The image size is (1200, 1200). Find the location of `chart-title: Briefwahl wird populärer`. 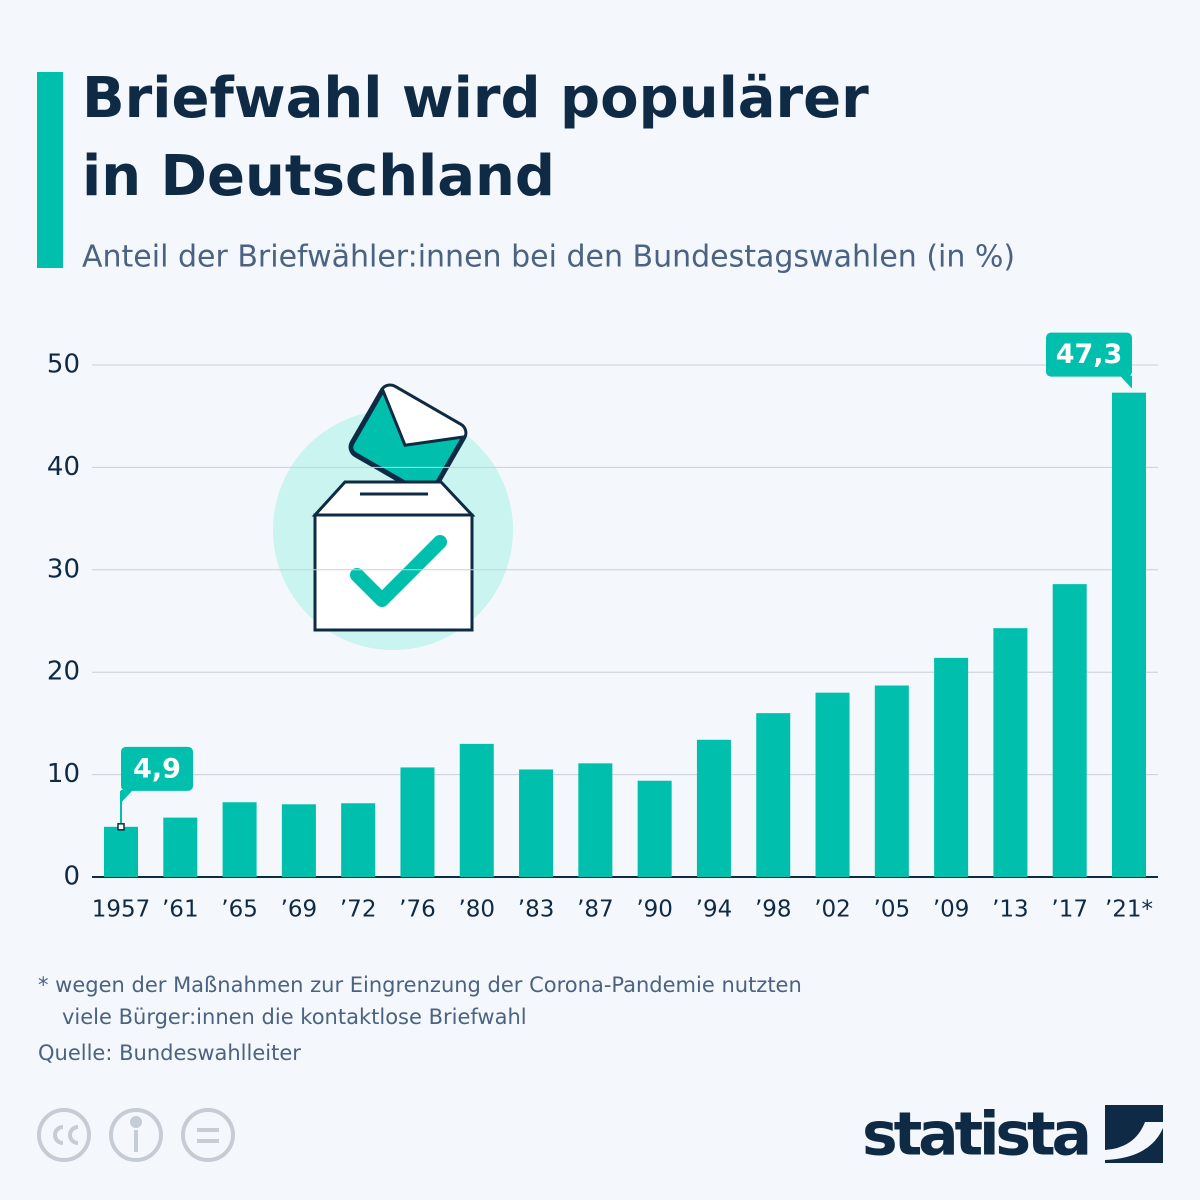

chart-title: Briefwahl wird populärer is located at coordinates (475, 98).